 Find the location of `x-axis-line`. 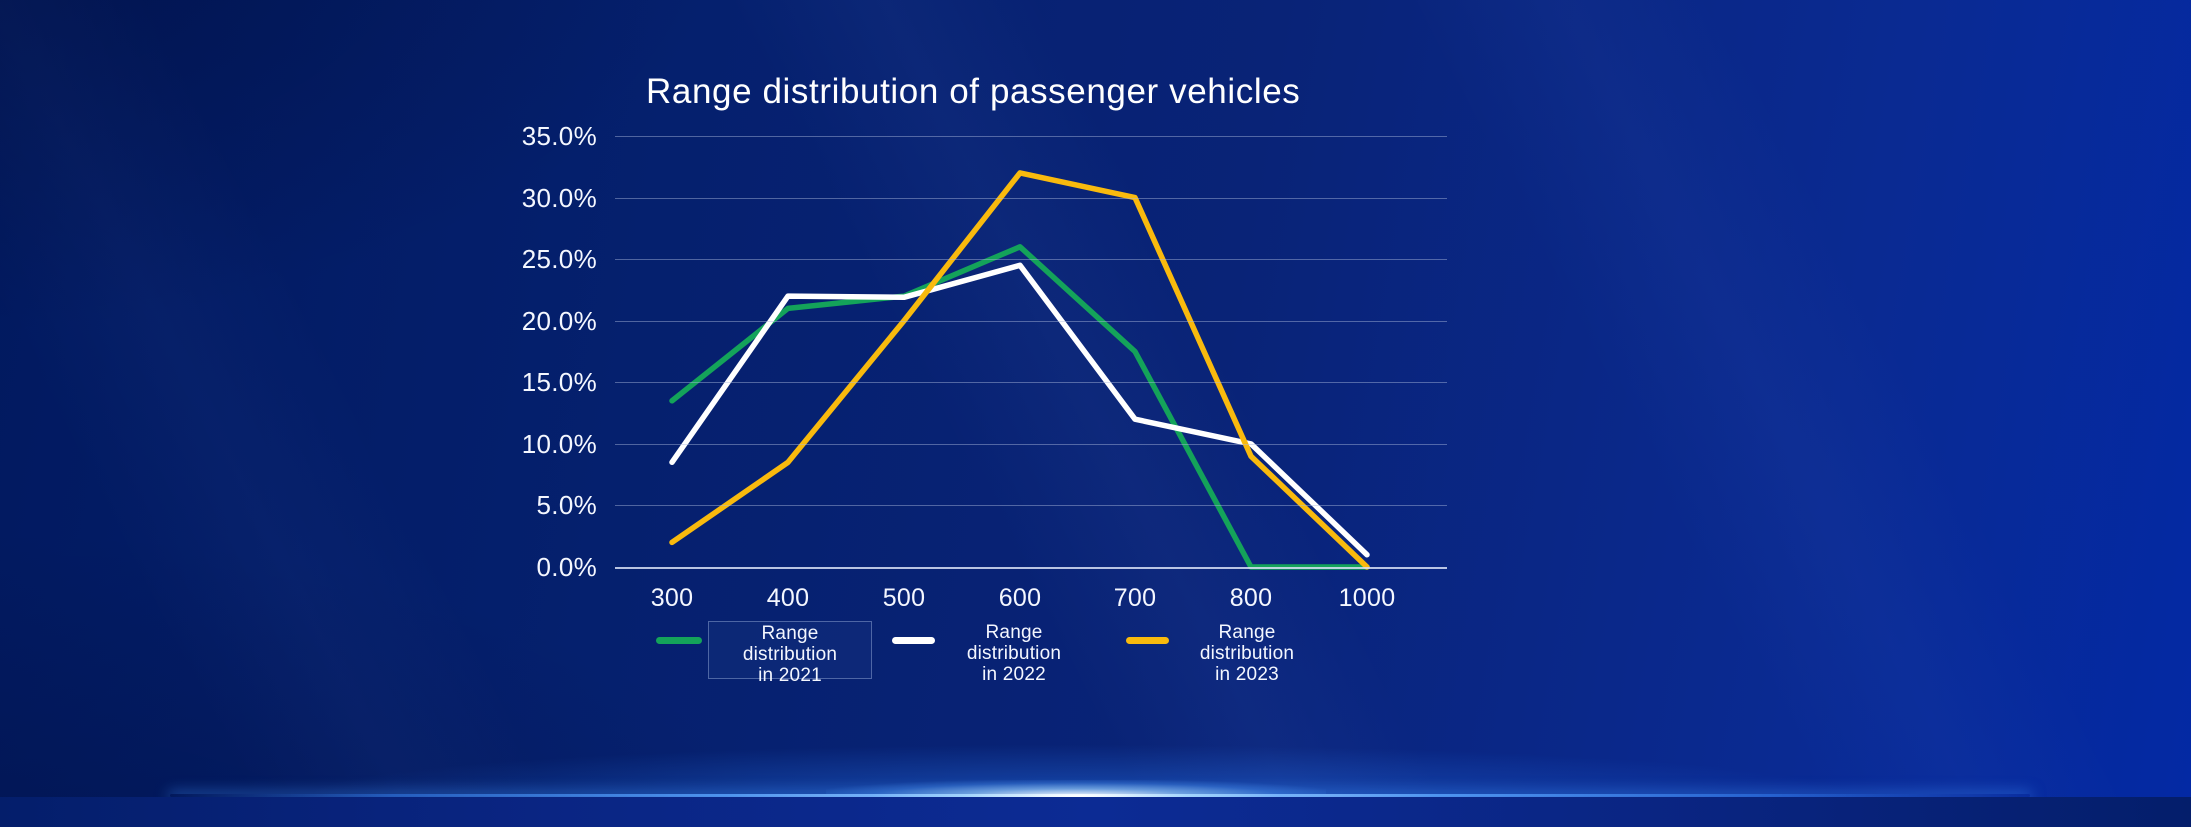

x-axis-line is located at coordinates (1031, 568).